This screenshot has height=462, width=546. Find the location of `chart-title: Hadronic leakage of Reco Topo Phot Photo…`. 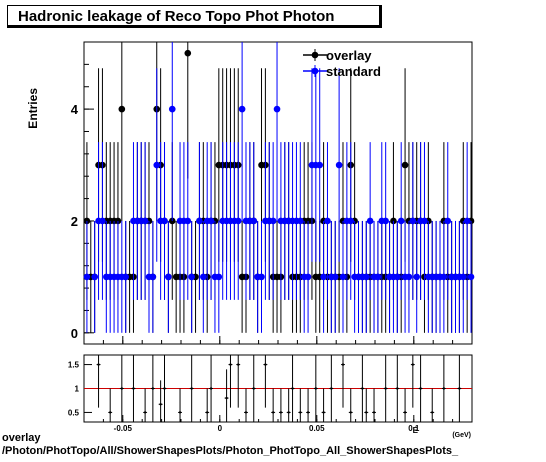

chart-title: Hadronic leakage of Reco Topo Phot Photo… is located at coordinates (176, 16).